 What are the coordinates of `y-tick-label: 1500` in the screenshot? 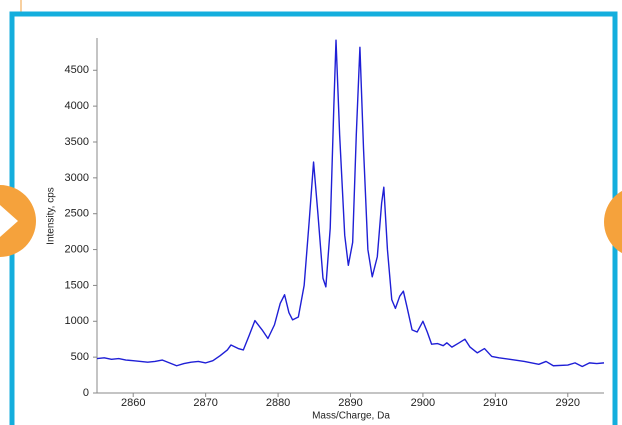 It's located at (77, 285).